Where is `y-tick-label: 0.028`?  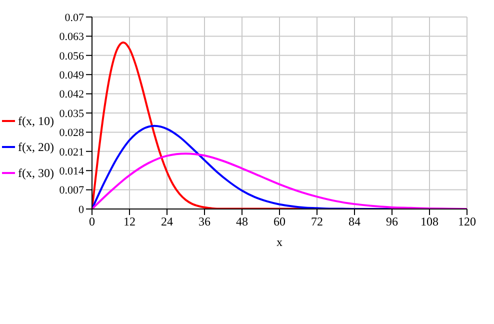
y-tick-label: 0.028 is located at coordinates (71, 133).